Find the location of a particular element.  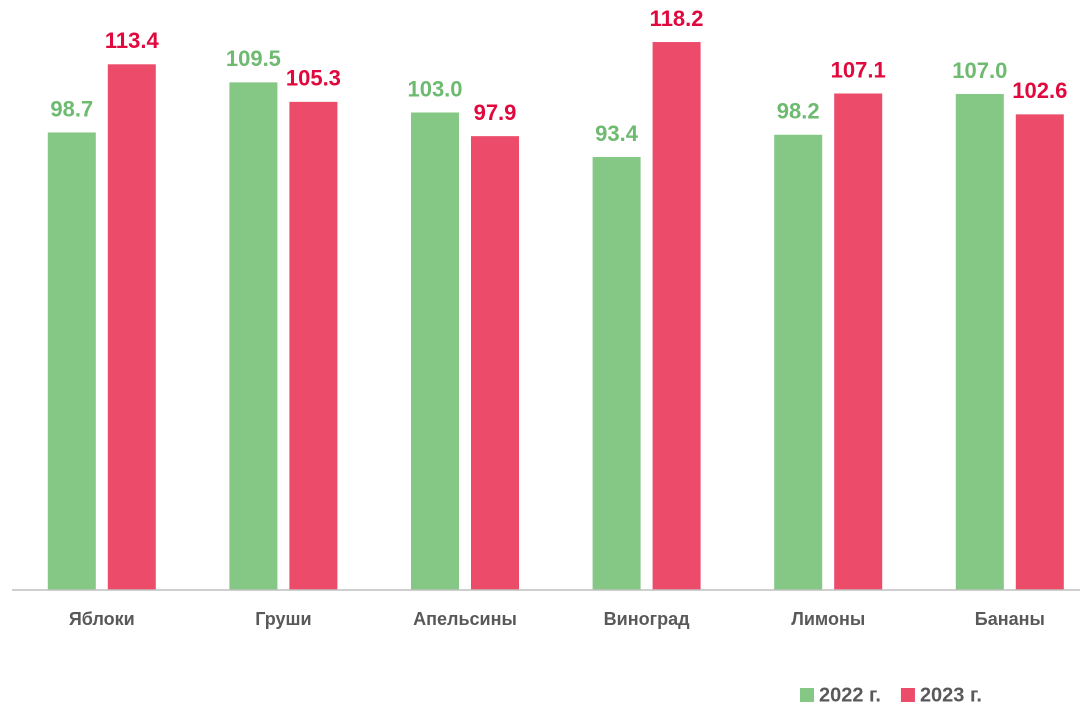

legend-label: 2023 г. is located at coordinates (951, 695).